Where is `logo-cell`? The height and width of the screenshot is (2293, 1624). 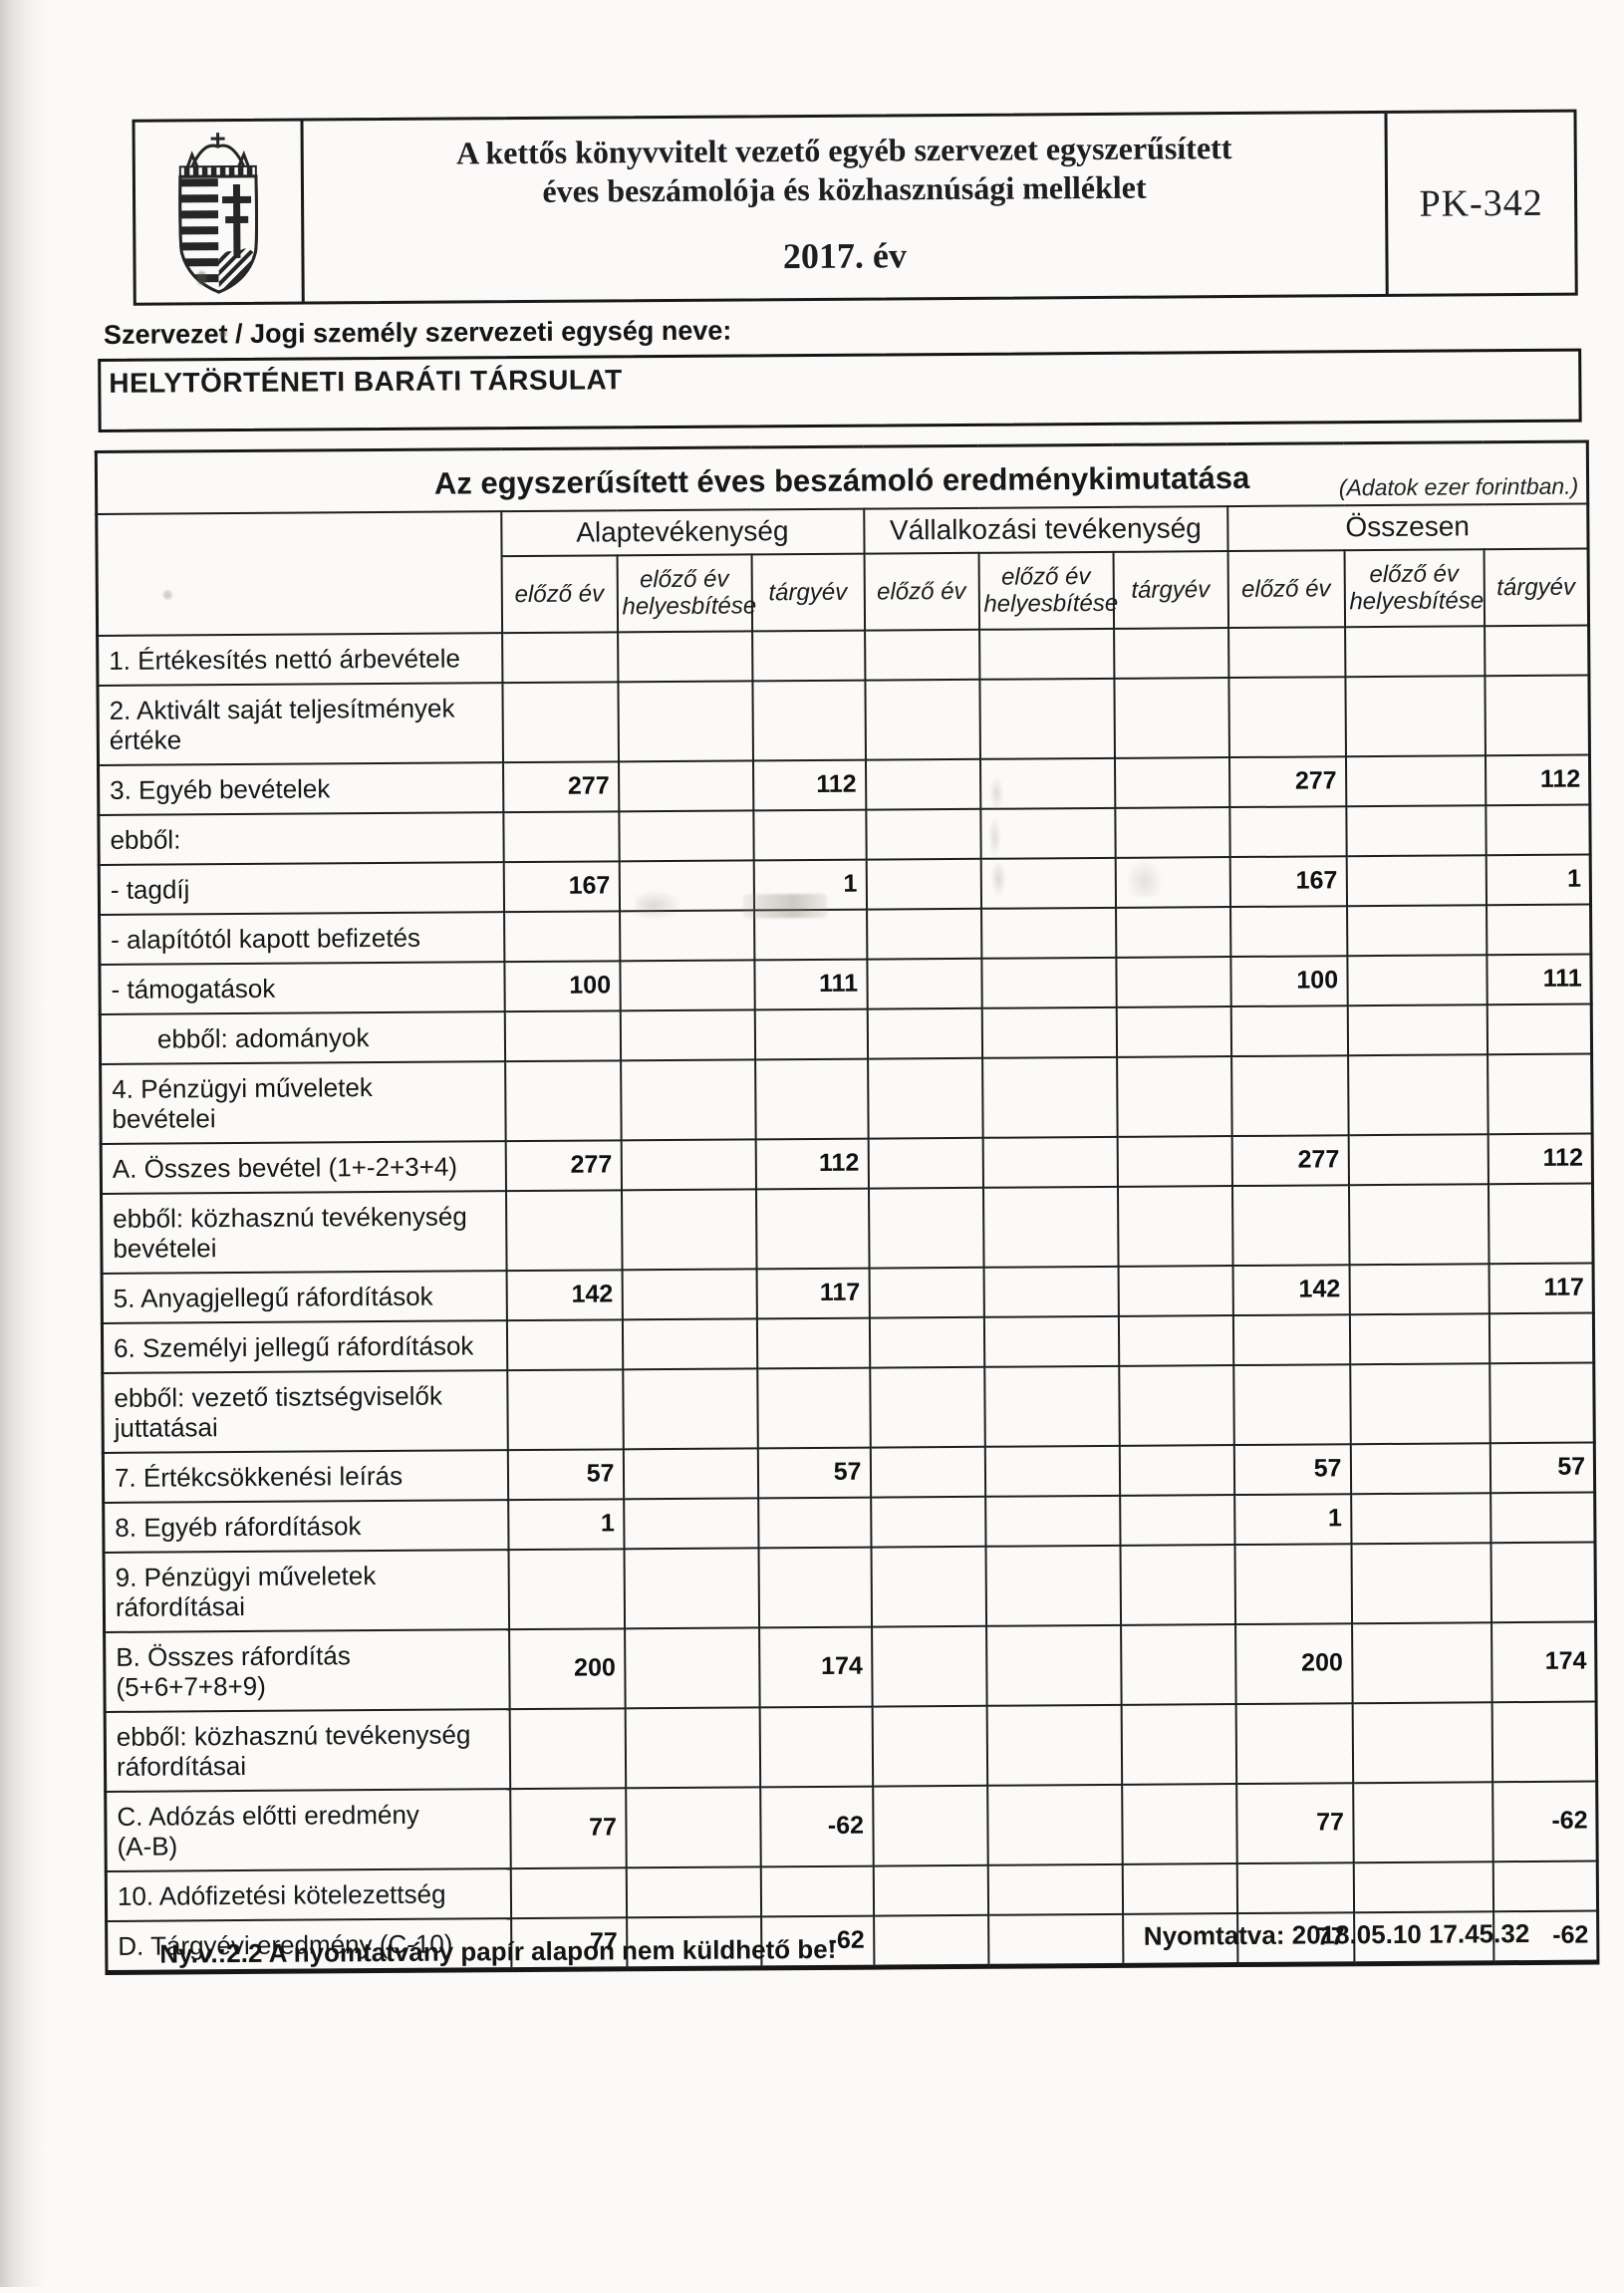 logo-cell is located at coordinates (220, 212).